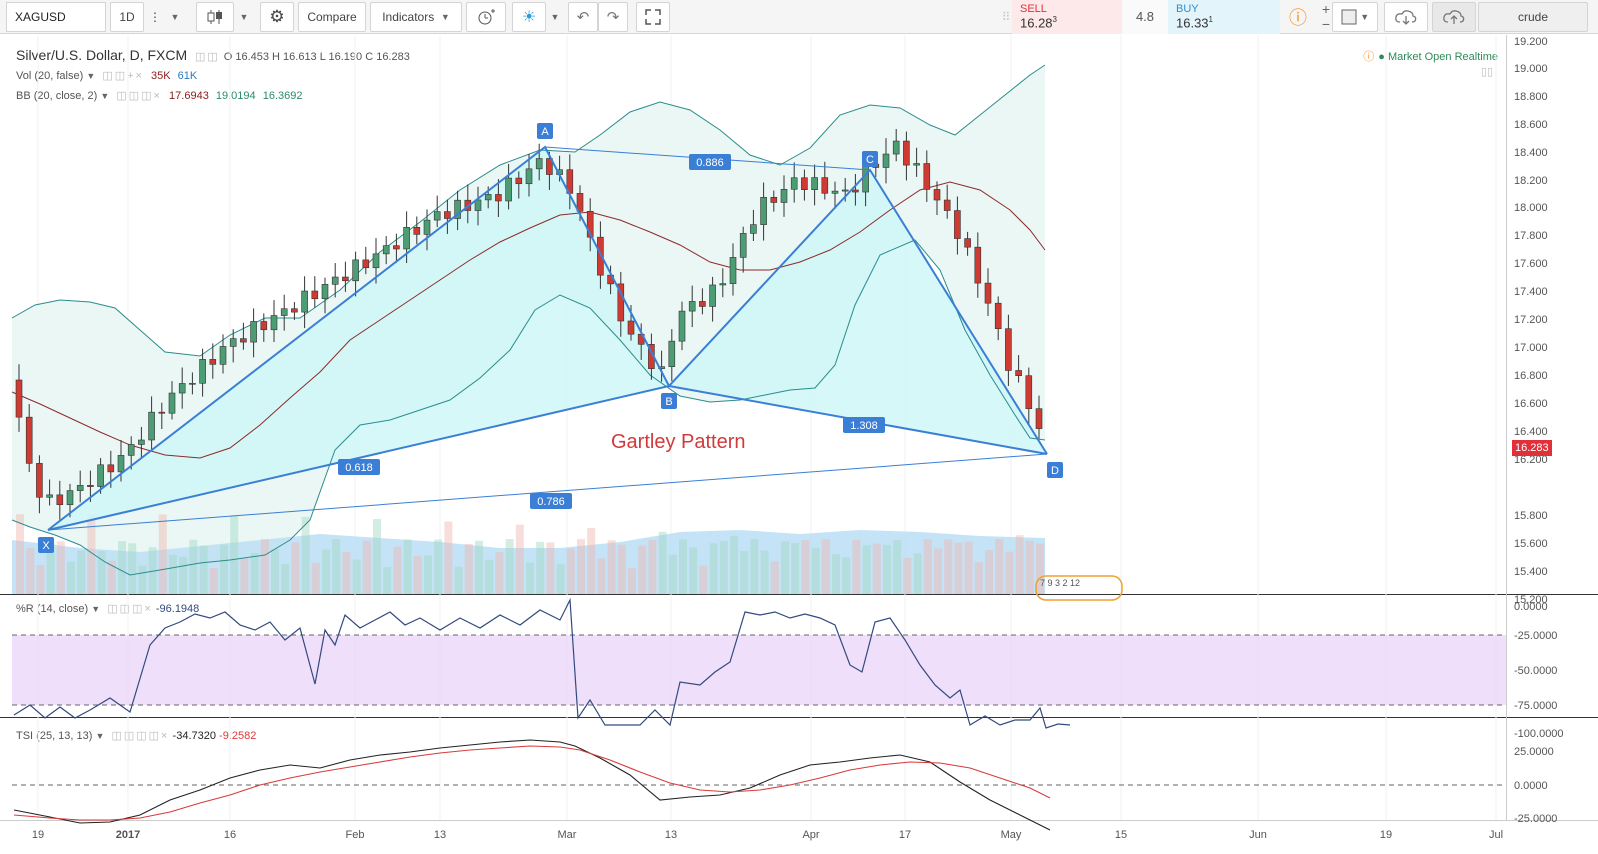 The width and height of the screenshot is (1598, 854). What do you see at coordinates (1067, 17) in the screenshot?
I see `sell-button: SELL 16.283` at bounding box center [1067, 17].